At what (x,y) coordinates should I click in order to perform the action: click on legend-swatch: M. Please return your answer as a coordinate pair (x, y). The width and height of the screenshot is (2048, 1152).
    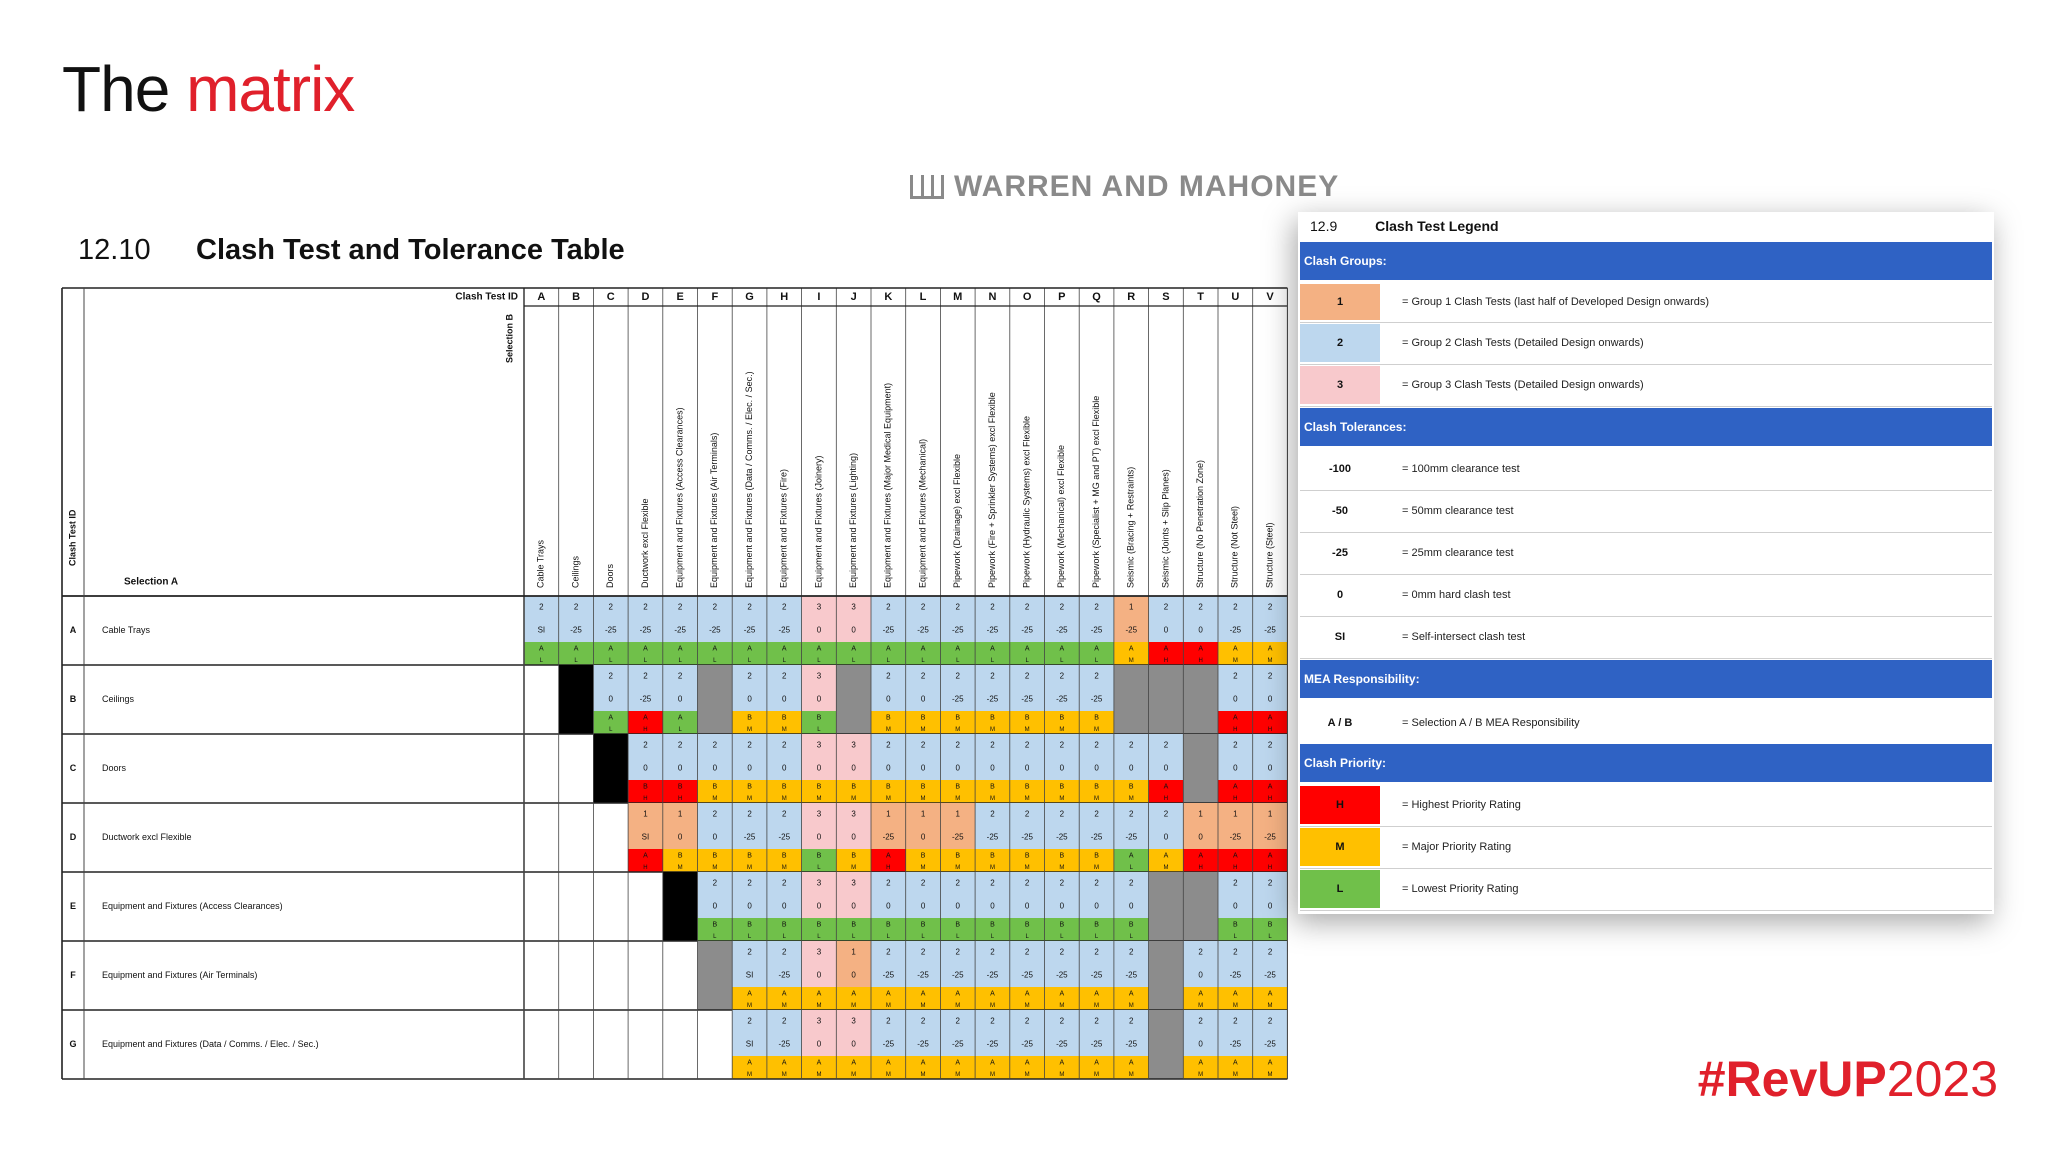
    Looking at the image, I should click on (1340, 847).